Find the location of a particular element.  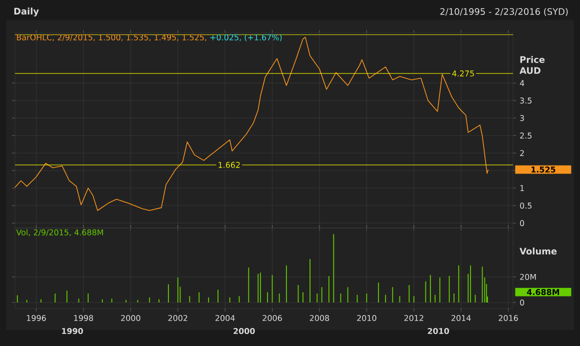

y-axis-title: Volume is located at coordinates (538, 251).